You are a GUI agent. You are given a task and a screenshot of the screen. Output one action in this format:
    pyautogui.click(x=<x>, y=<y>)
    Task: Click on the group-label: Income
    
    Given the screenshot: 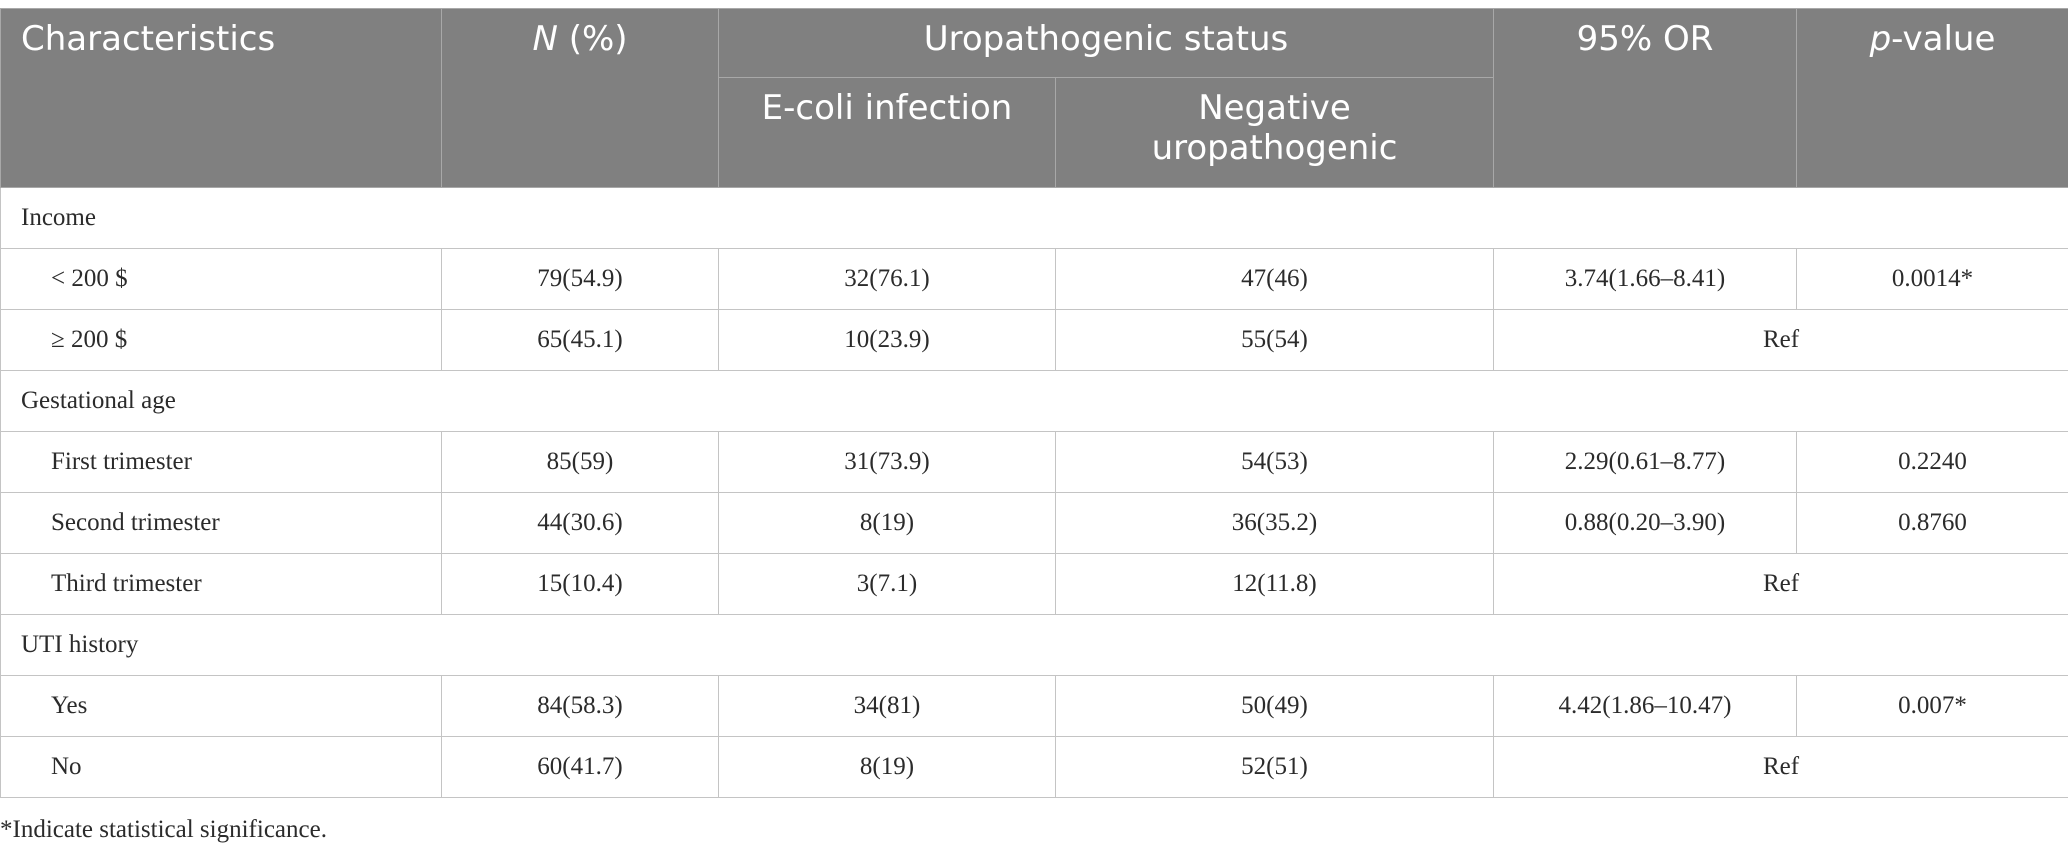 What is the action you would take?
    pyautogui.click(x=1034, y=218)
    